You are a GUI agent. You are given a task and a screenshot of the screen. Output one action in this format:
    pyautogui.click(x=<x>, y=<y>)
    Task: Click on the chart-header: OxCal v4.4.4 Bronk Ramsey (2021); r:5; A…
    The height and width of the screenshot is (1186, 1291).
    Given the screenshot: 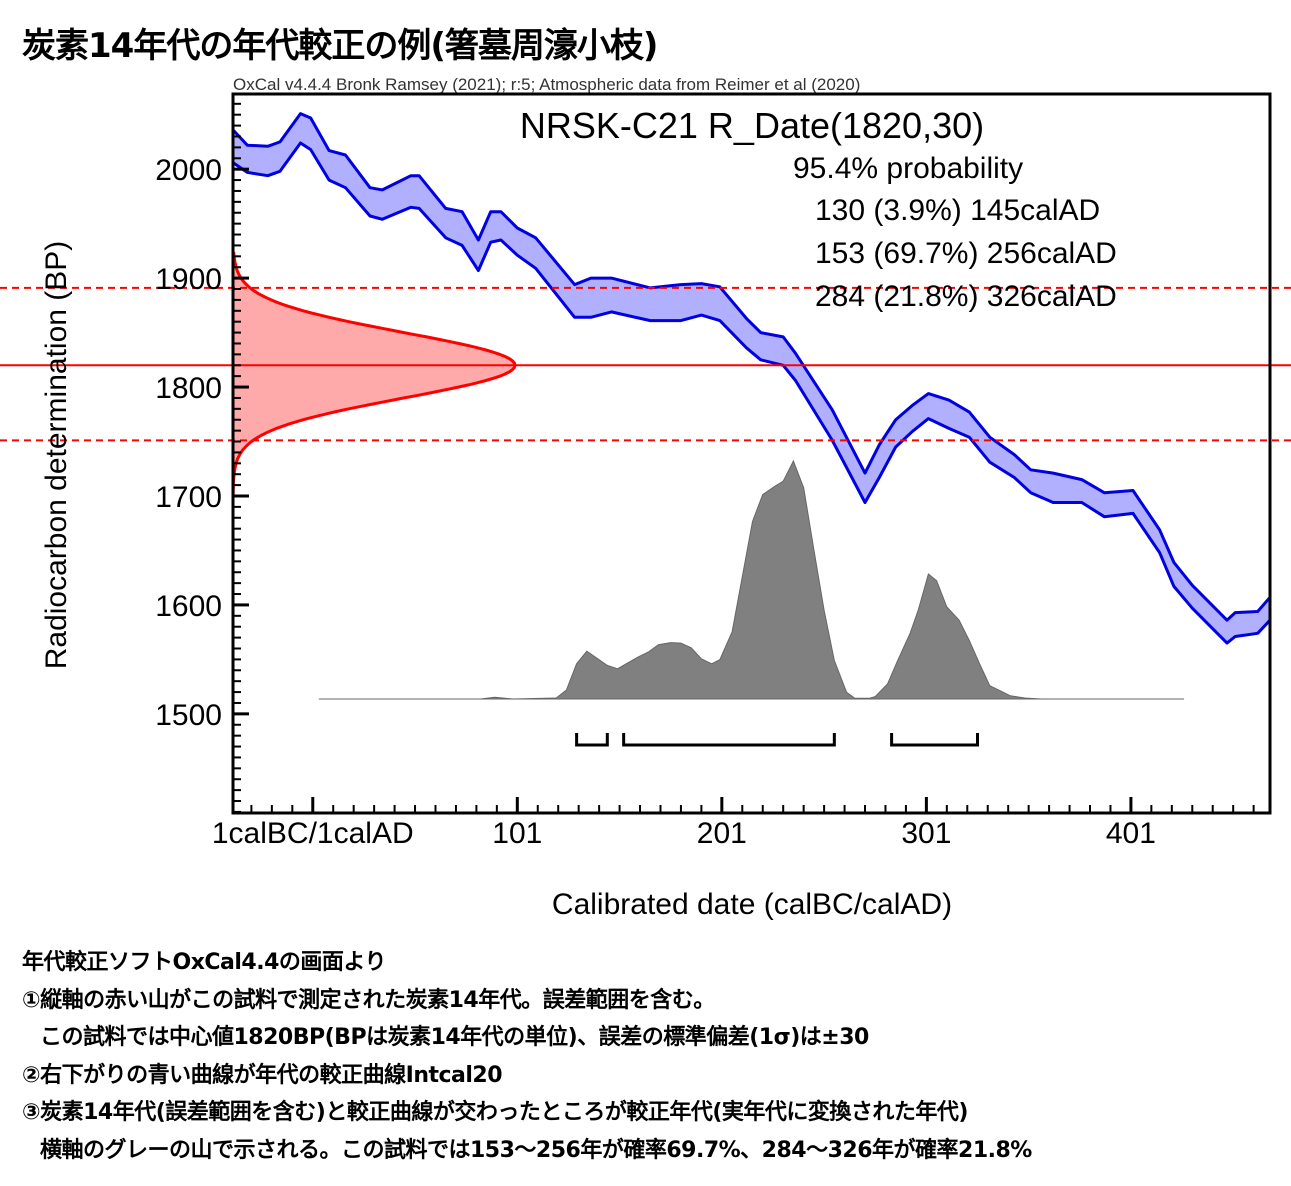 What is the action you would take?
    pyautogui.click(x=546, y=84)
    